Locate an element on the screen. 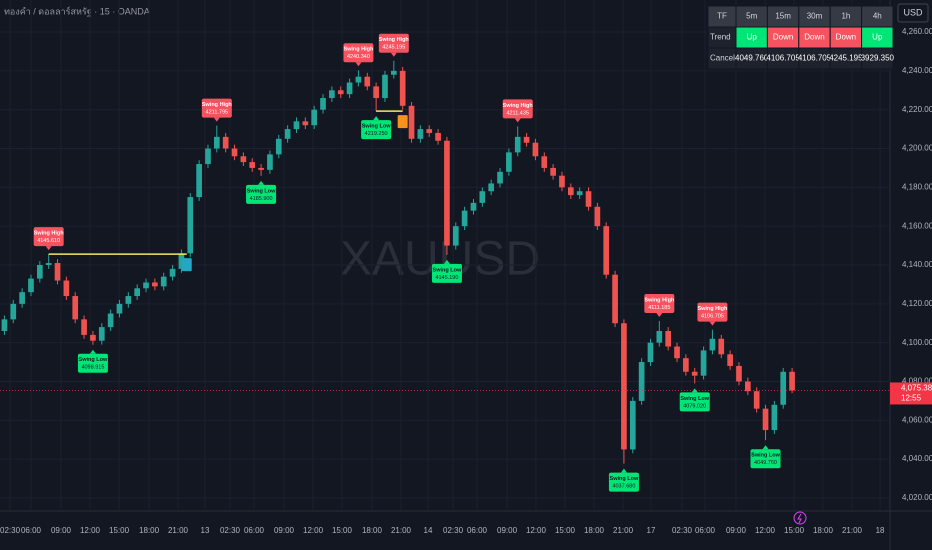 The image size is (932, 550). x-tick-label: 21:00 is located at coordinates (401, 530).